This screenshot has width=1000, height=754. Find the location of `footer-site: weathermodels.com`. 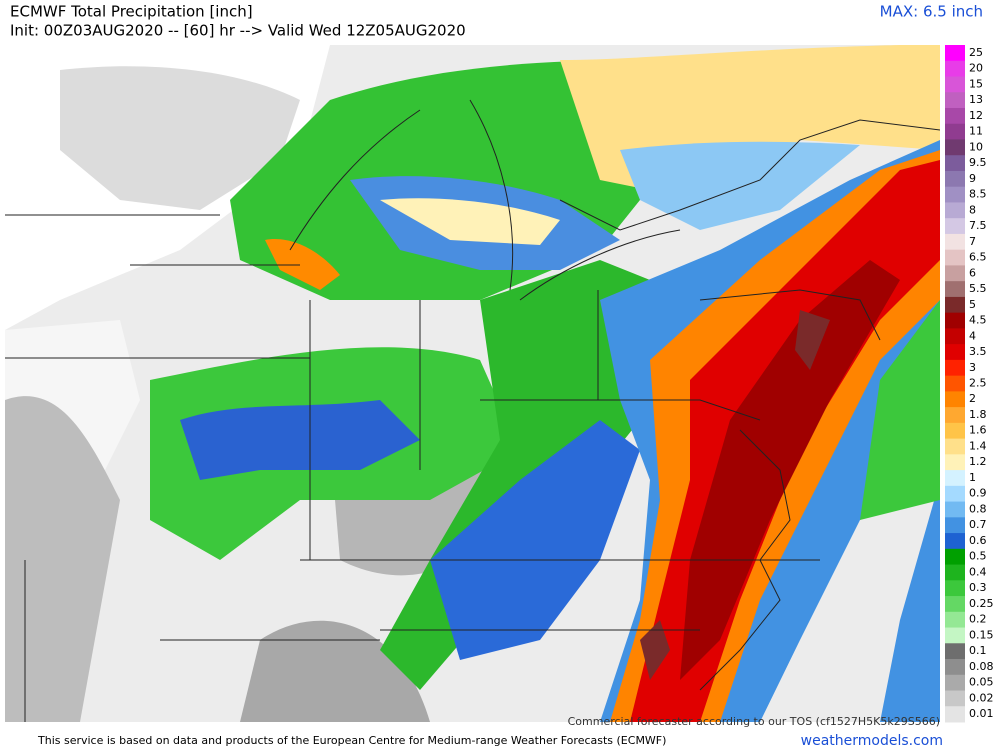

footer-site: weathermodels.com is located at coordinates (872, 741).